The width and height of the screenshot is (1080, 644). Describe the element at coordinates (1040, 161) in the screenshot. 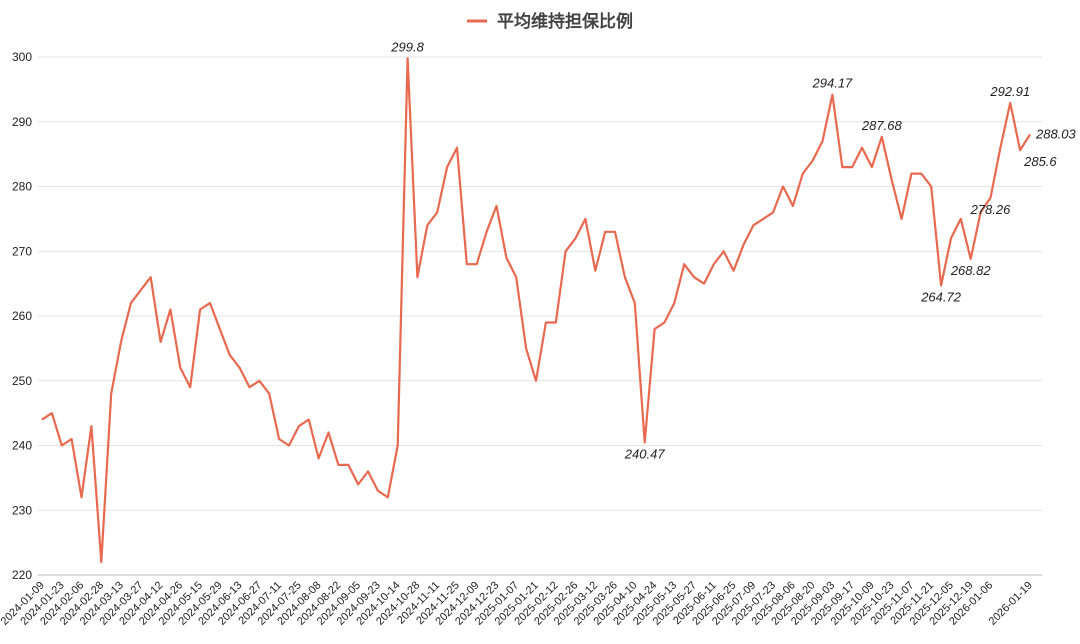

I see `data-label: 285.6` at that location.